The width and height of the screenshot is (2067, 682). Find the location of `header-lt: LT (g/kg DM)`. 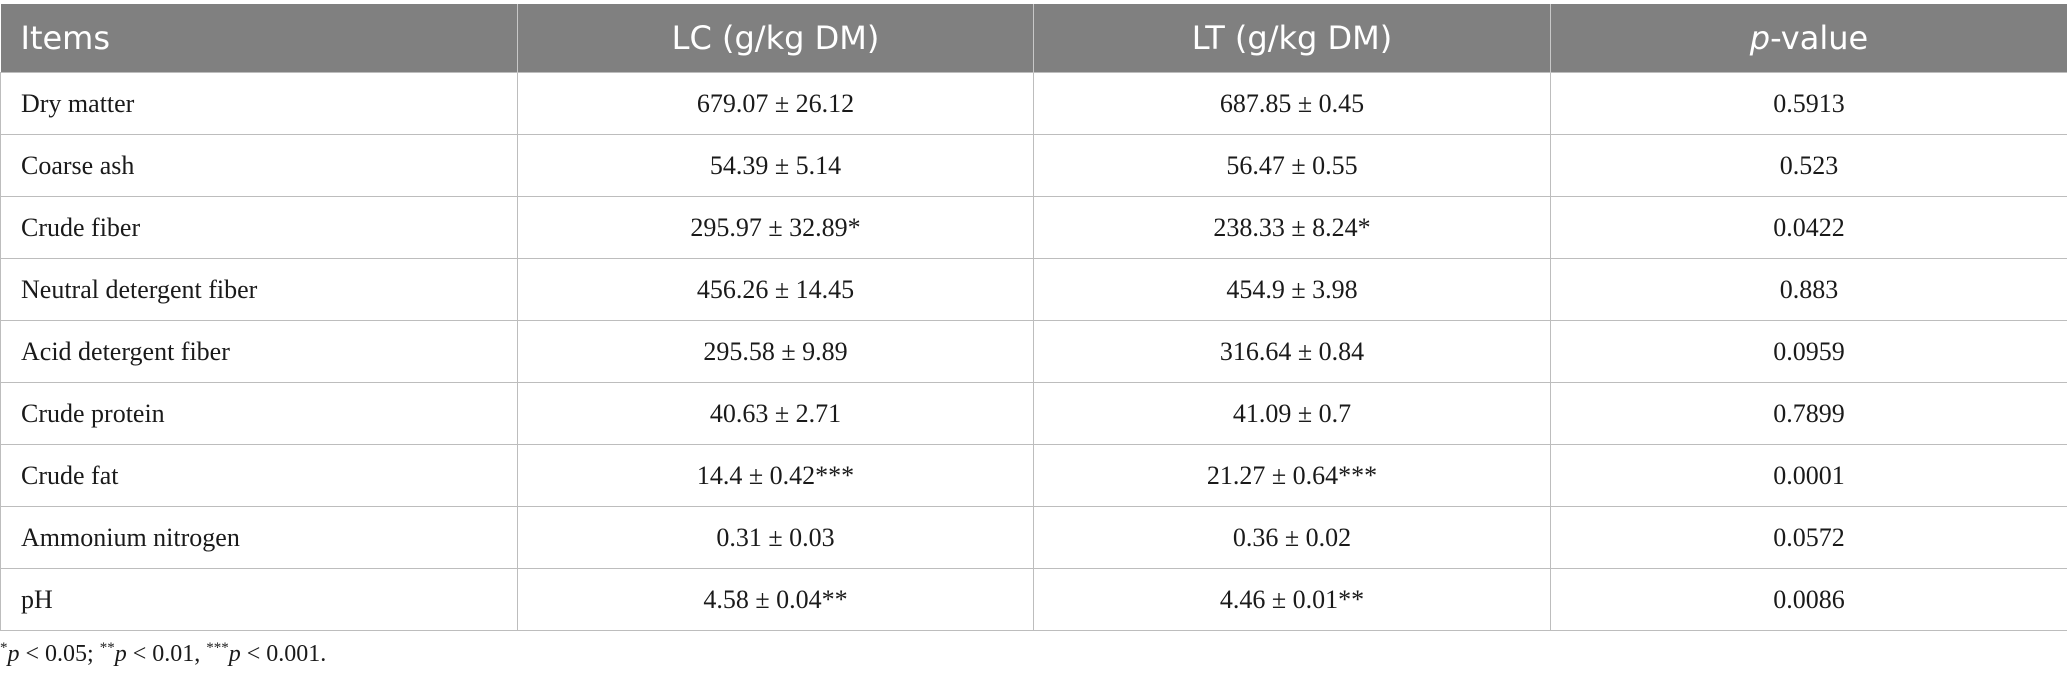

header-lt: LT (g/kg DM) is located at coordinates (1292, 38).